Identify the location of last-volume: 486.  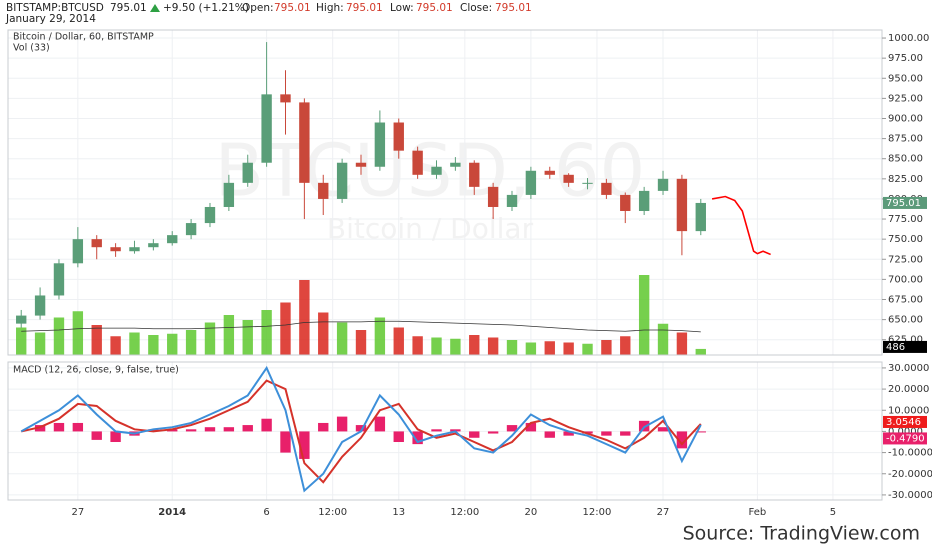
(895, 347).